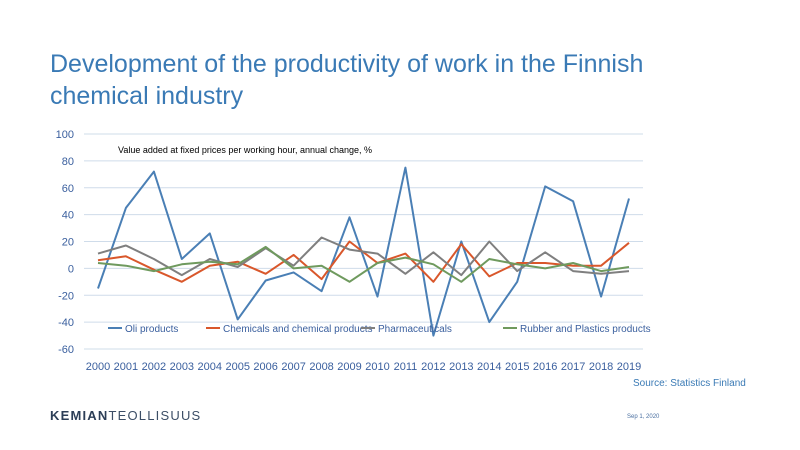 This screenshot has height=450, width=800. I want to click on y-tick-label: 60, so click(68, 189).